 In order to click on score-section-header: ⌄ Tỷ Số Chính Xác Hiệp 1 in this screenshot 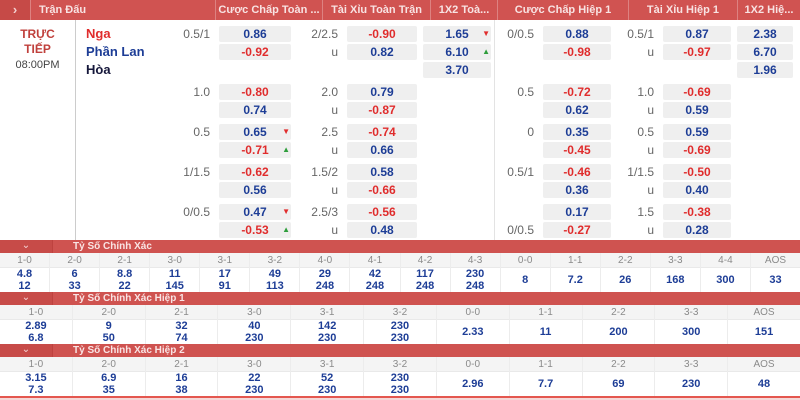, I will do `click(400, 298)`.